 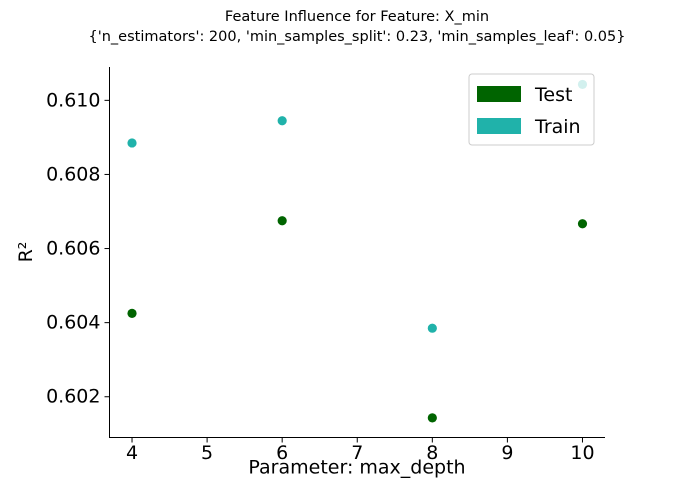 I want to click on x-tick-label: 4, so click(x=132, y=453).